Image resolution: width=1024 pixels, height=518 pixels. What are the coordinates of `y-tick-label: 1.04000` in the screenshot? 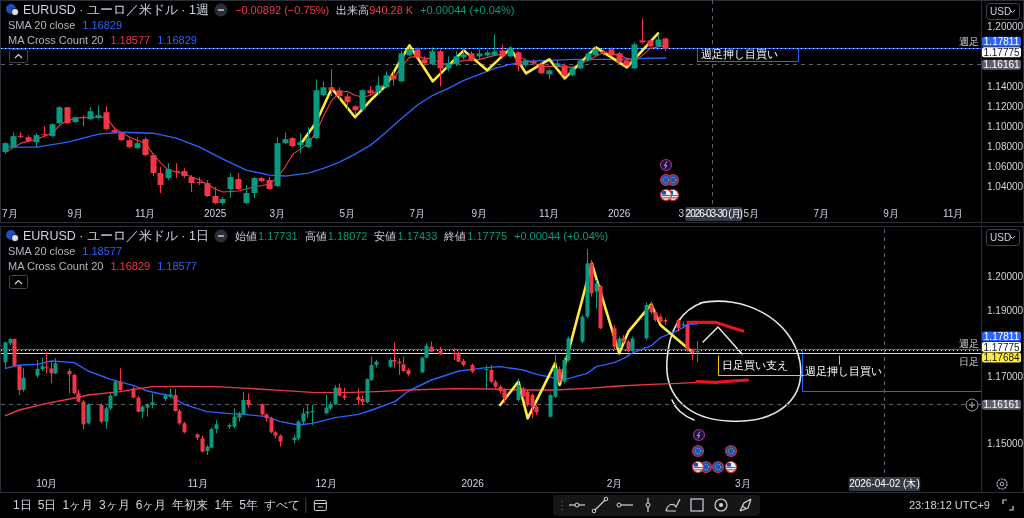 It's located at (1005, 186).